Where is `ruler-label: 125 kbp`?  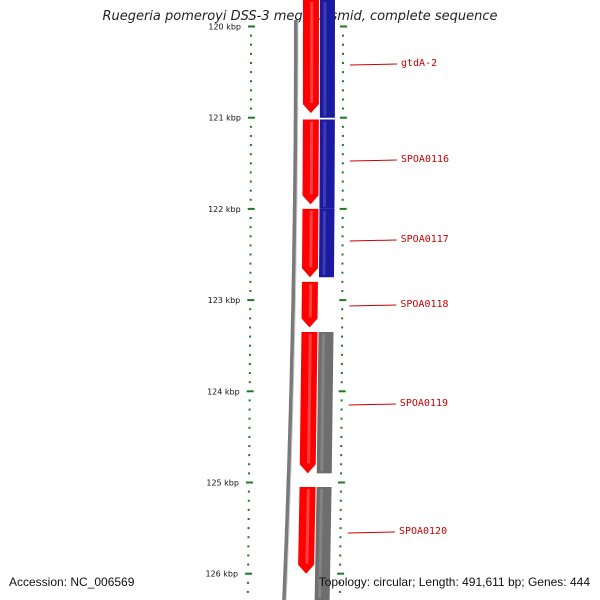 ruler-label: 125 kbp is located at coordinates (222, 483).